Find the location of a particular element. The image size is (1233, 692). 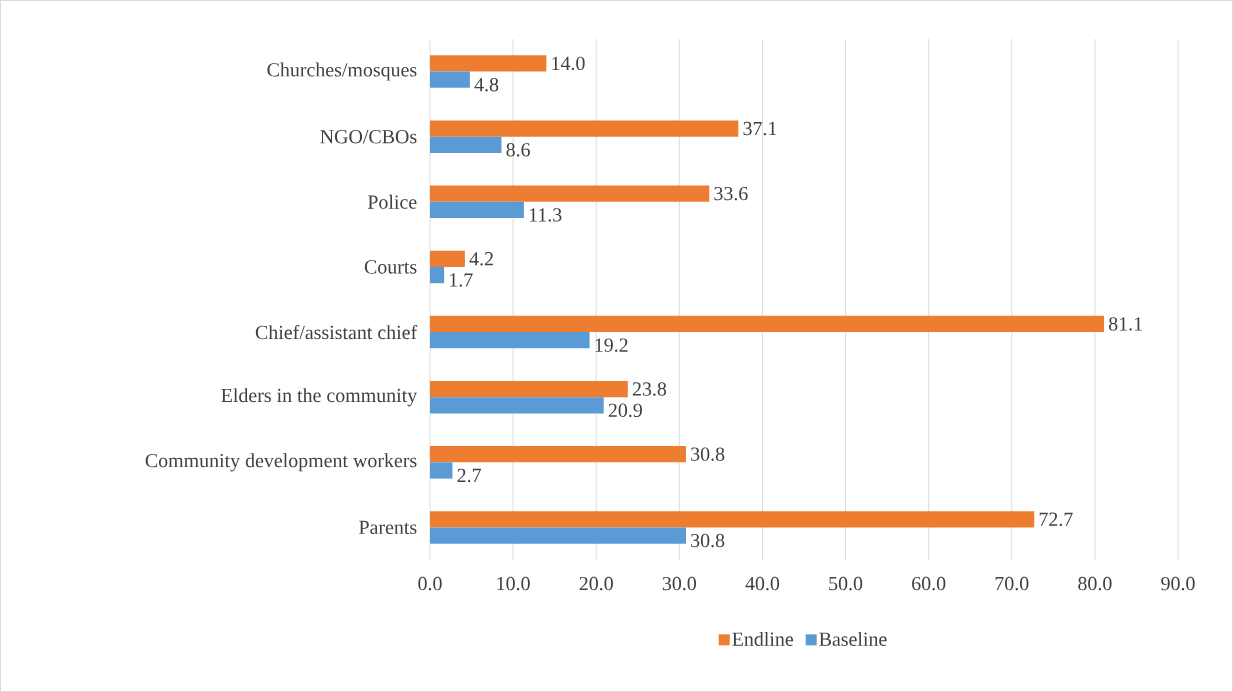

legend-label: Endline is located at coordinates (763, 638).